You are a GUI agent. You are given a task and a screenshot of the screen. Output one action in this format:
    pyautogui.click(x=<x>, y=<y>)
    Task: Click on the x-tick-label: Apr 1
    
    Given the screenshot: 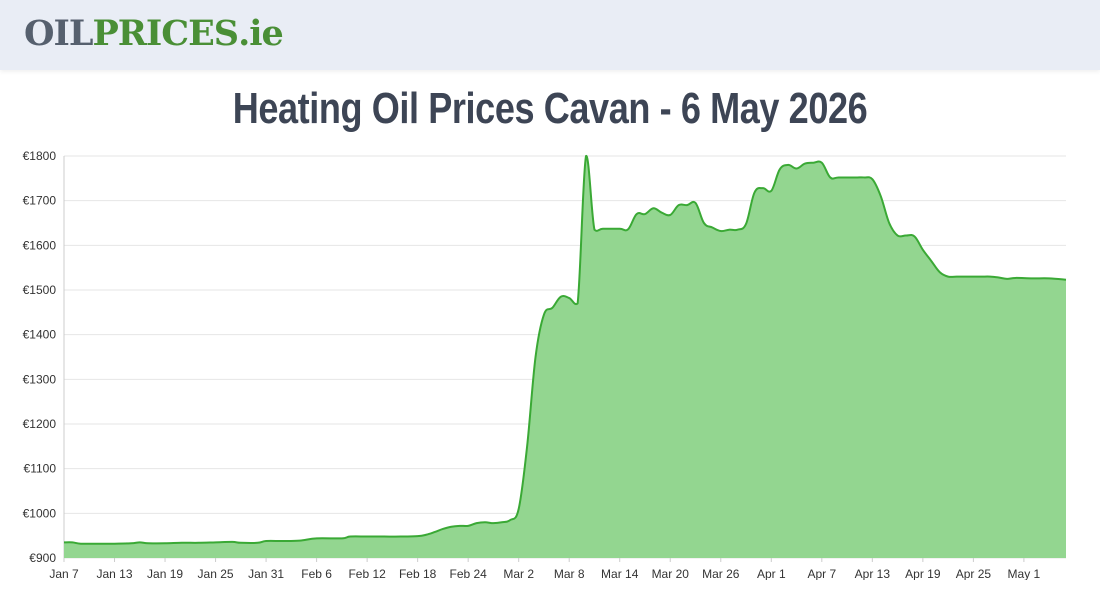 What is the action you would take?
    pyautogui.click(x=771, y=573)
    